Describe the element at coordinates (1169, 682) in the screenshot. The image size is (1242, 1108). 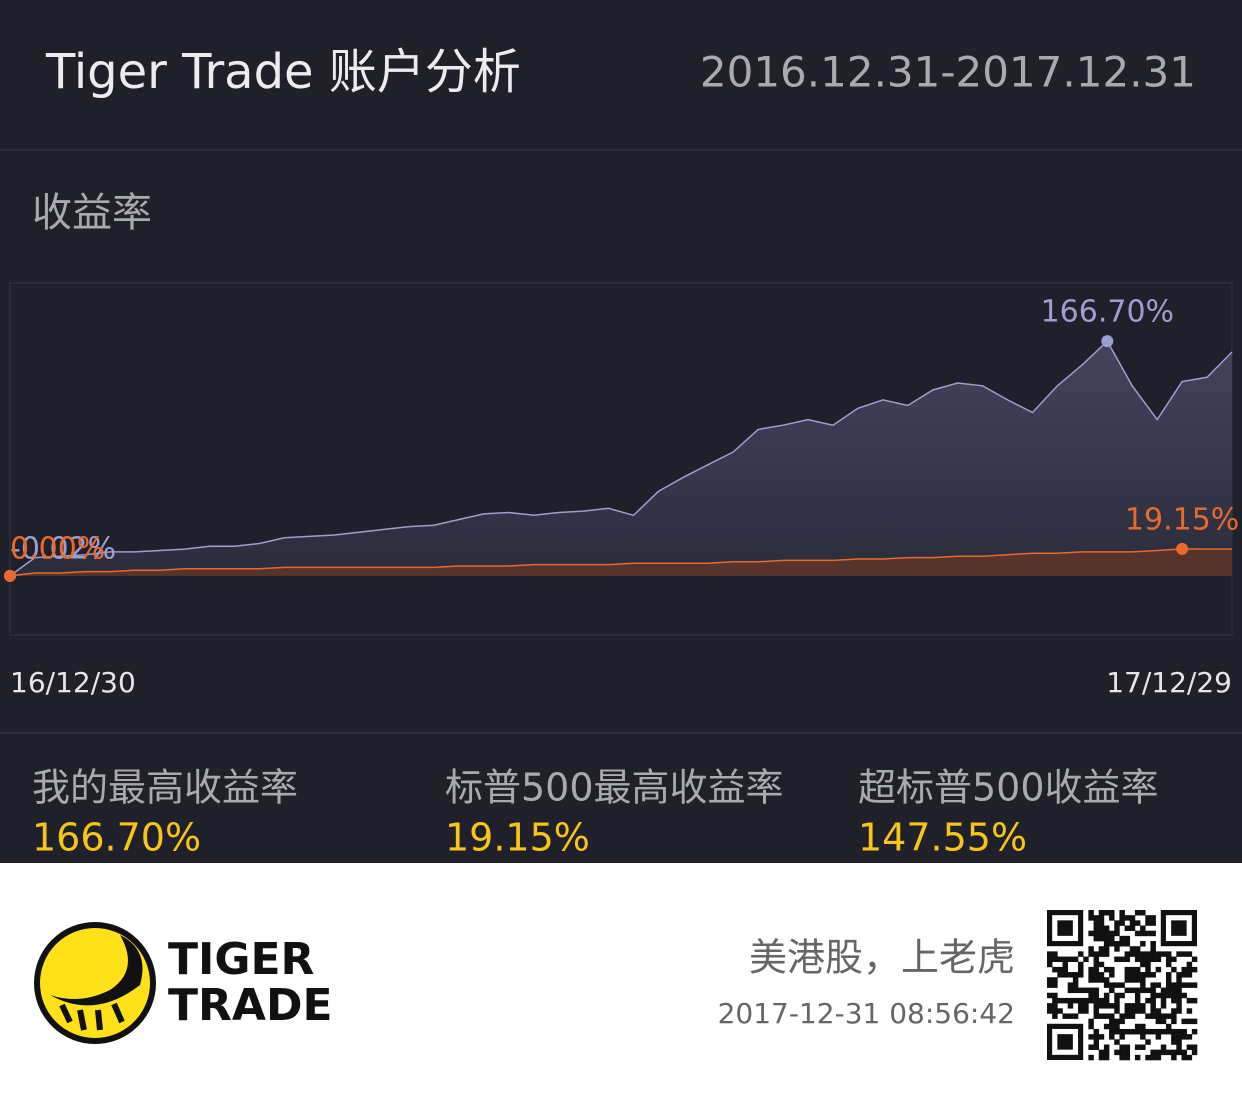
I see `x-tick-label: 17/12/29` at that location.